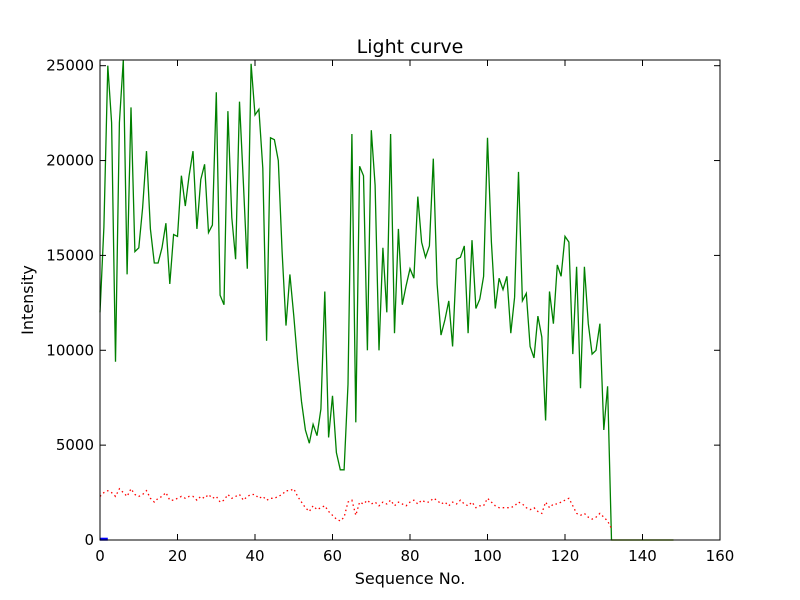  What do you see at coordinates (565, 556) in the screenshot?
I see `x-tick-label-120: 120` at bounding box center [565, 556].